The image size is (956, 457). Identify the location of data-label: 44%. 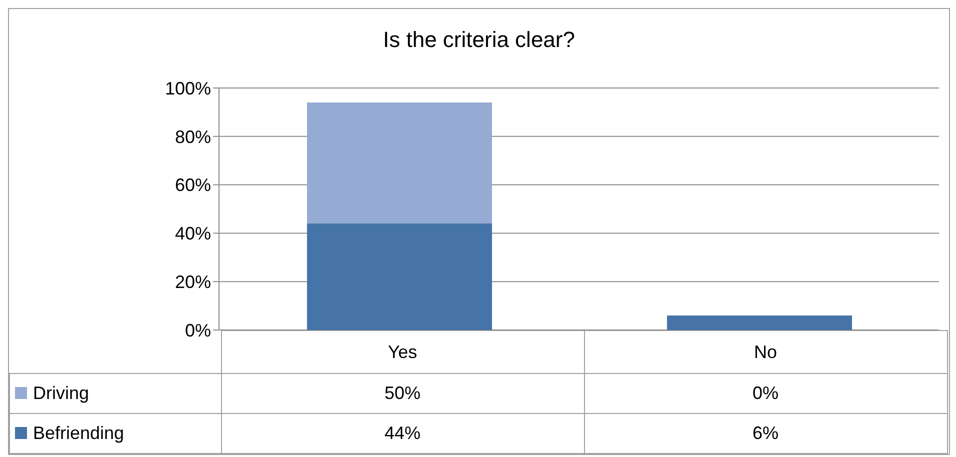
(402, 434).